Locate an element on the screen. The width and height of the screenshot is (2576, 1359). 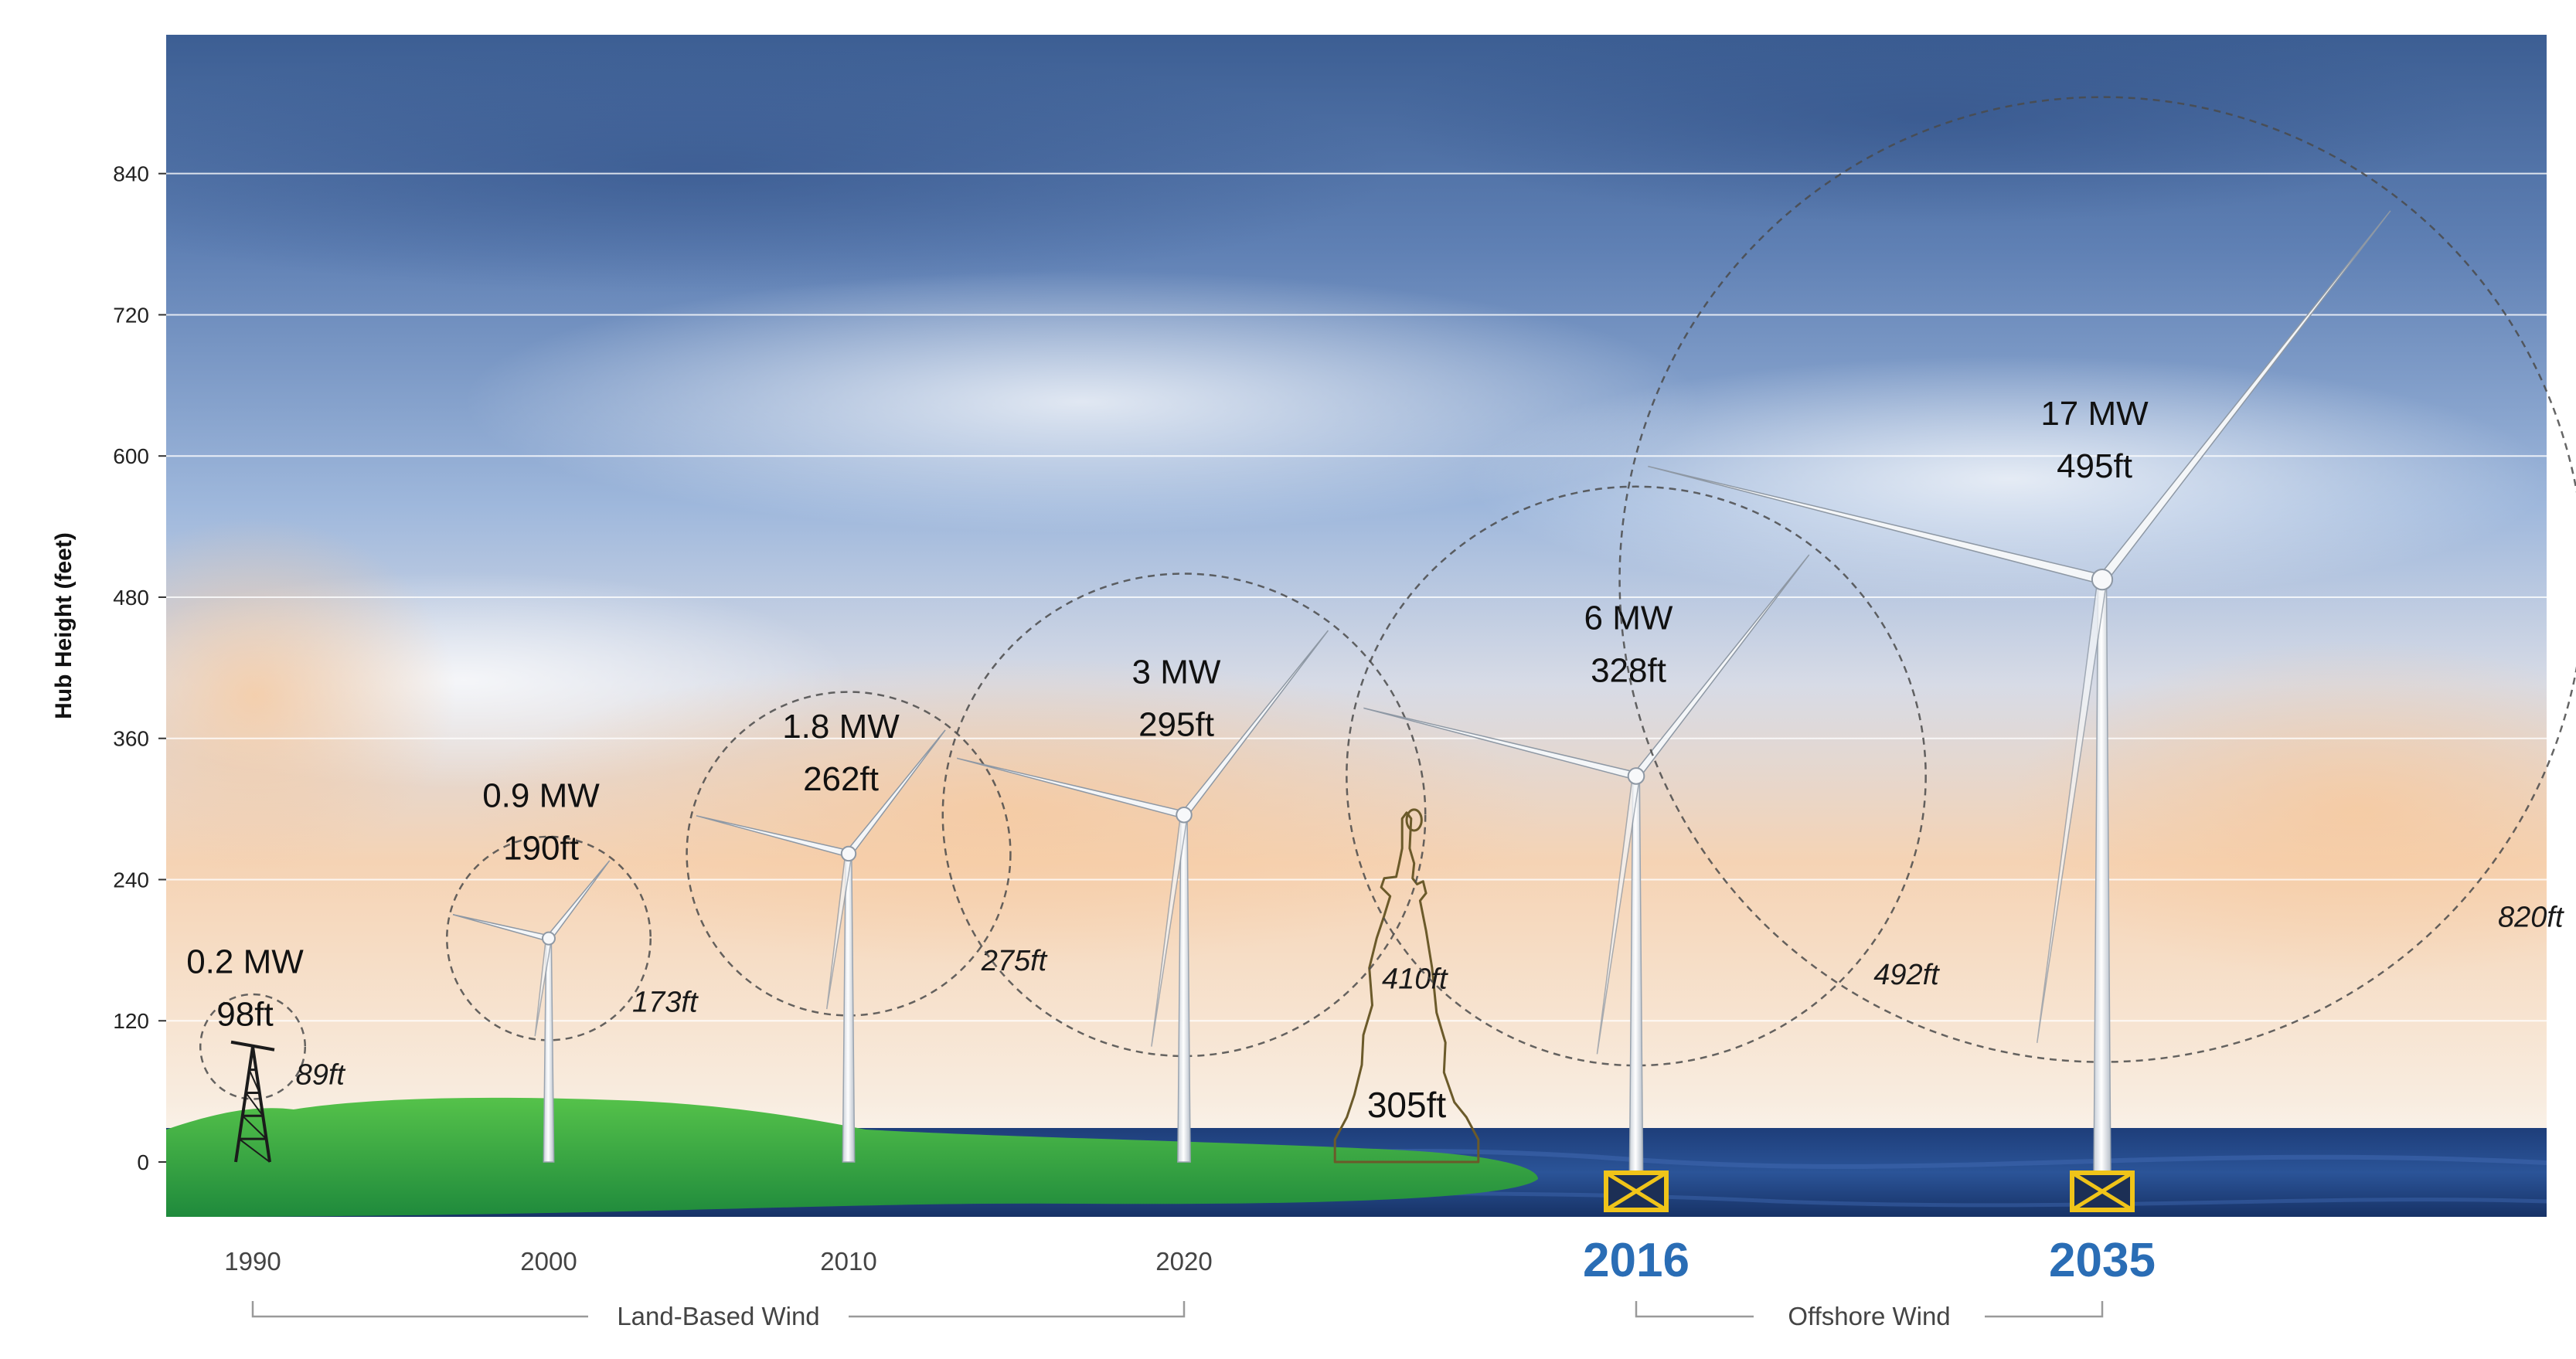
year-label-2020: 2020 is located at coordinates (1183, 1262).